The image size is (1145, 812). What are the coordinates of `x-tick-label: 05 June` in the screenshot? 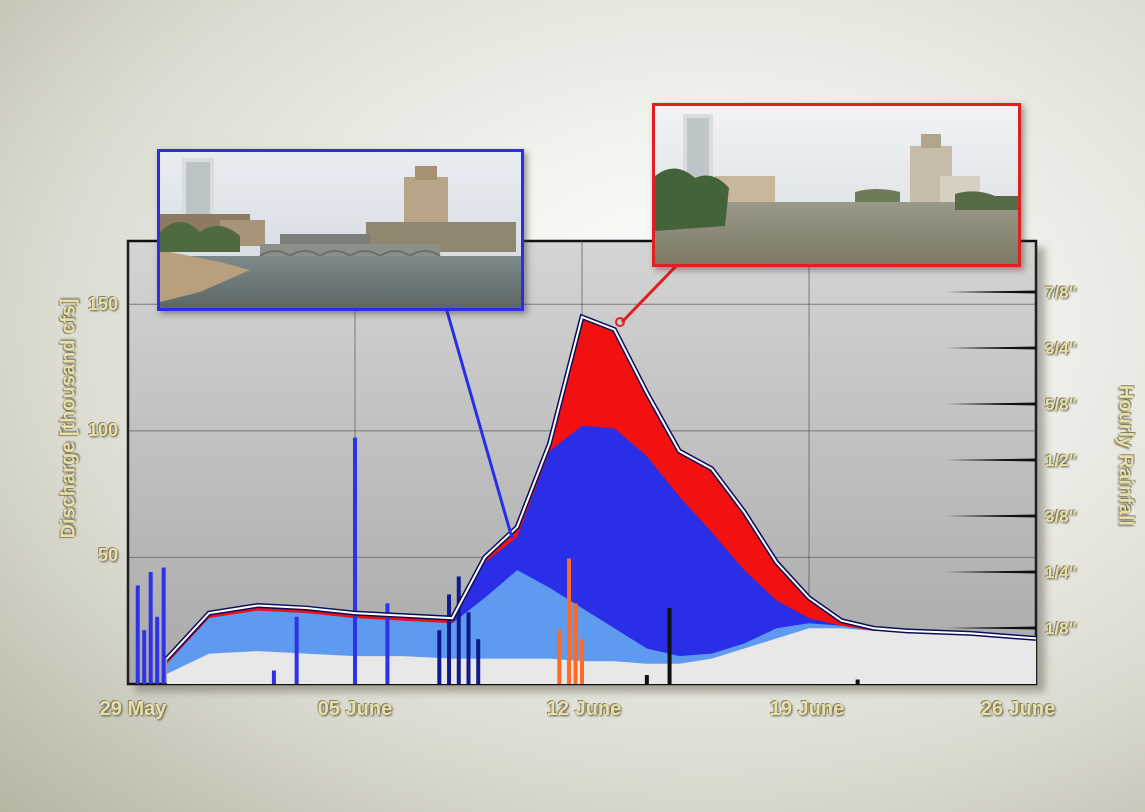 It's located at (355, 709).